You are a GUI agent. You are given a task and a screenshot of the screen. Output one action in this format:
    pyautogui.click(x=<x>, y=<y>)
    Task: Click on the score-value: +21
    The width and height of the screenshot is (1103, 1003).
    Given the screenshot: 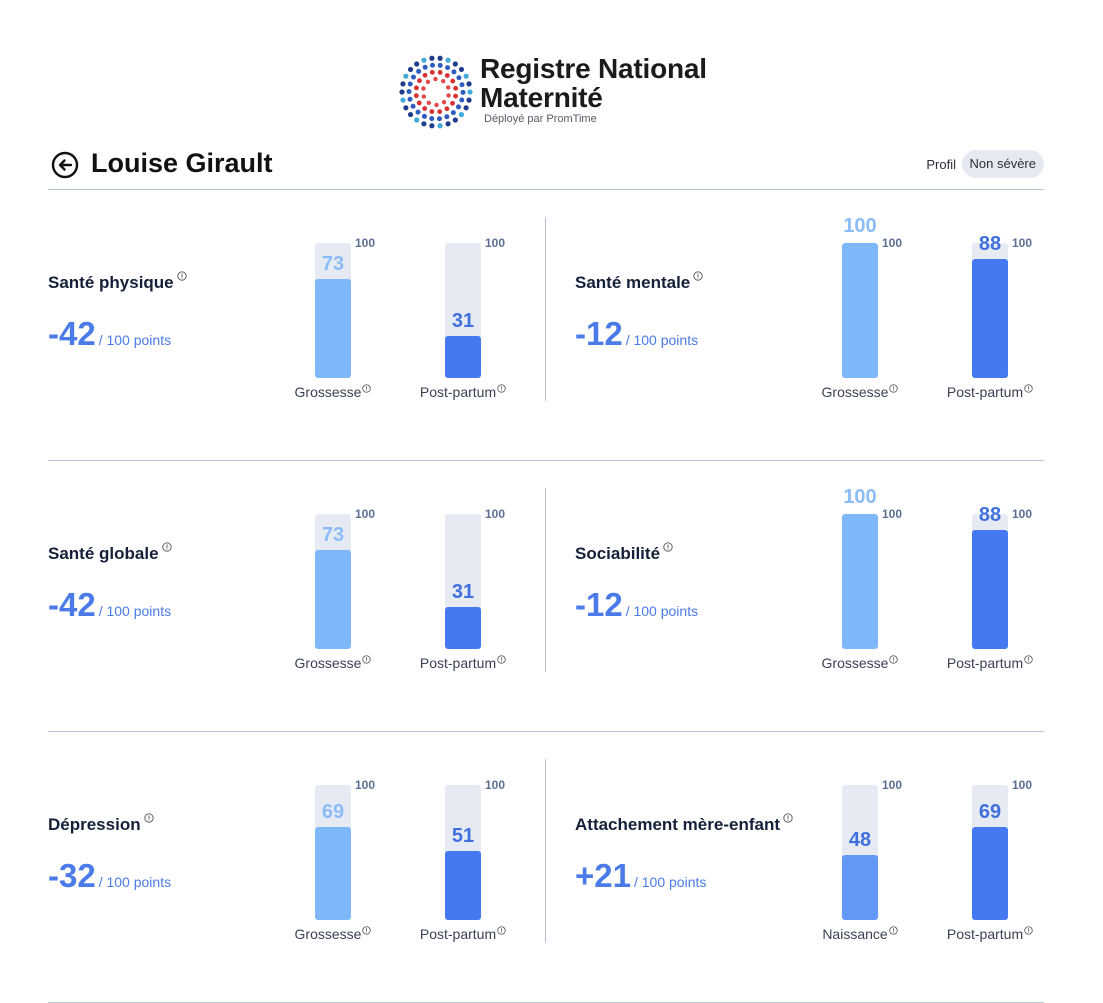 What is the action you would take?
    pyautogui.click(x=603, y=875)
    